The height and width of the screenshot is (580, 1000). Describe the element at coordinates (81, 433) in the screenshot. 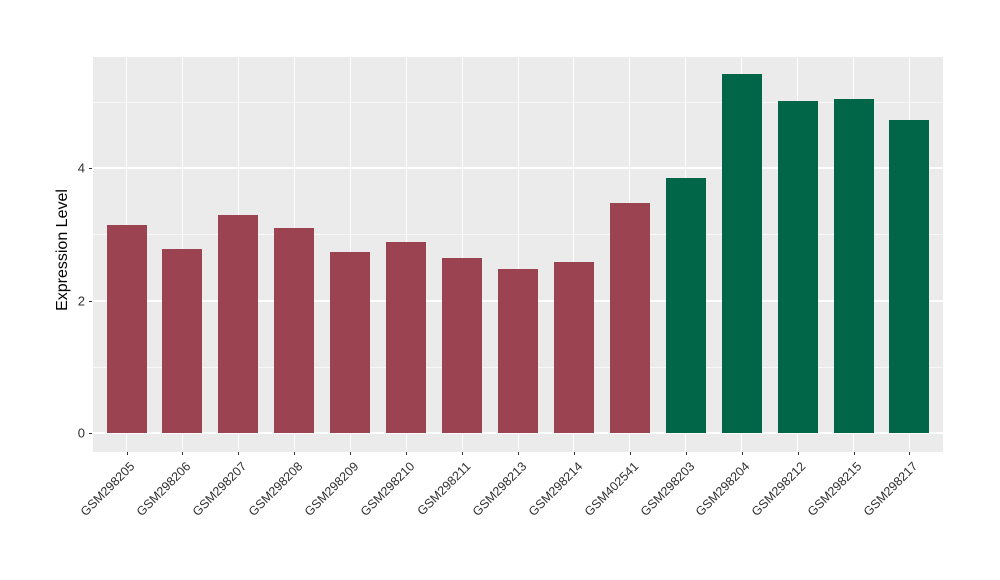

I see `y-tick-label-0: 0` at that location.